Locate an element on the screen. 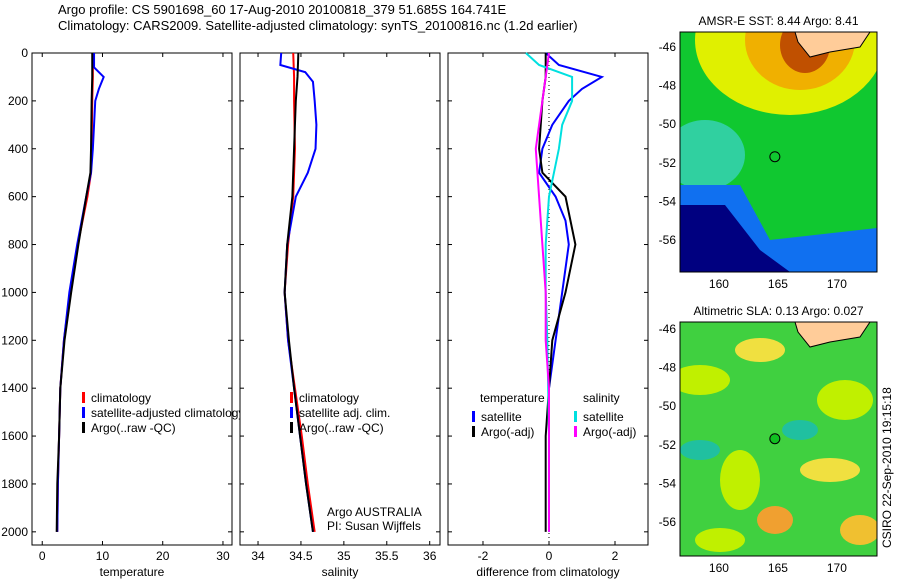 The width and height of the screenshot is (900, 580). y-tick-label: 1600 is located at coordinates (14, 436).